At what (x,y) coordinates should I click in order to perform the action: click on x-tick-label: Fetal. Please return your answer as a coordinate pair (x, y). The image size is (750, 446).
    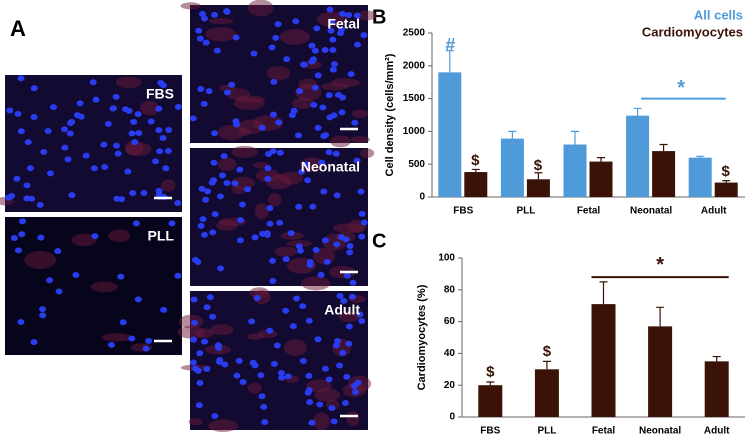
    Looking at the image, I should click on (589, 211).